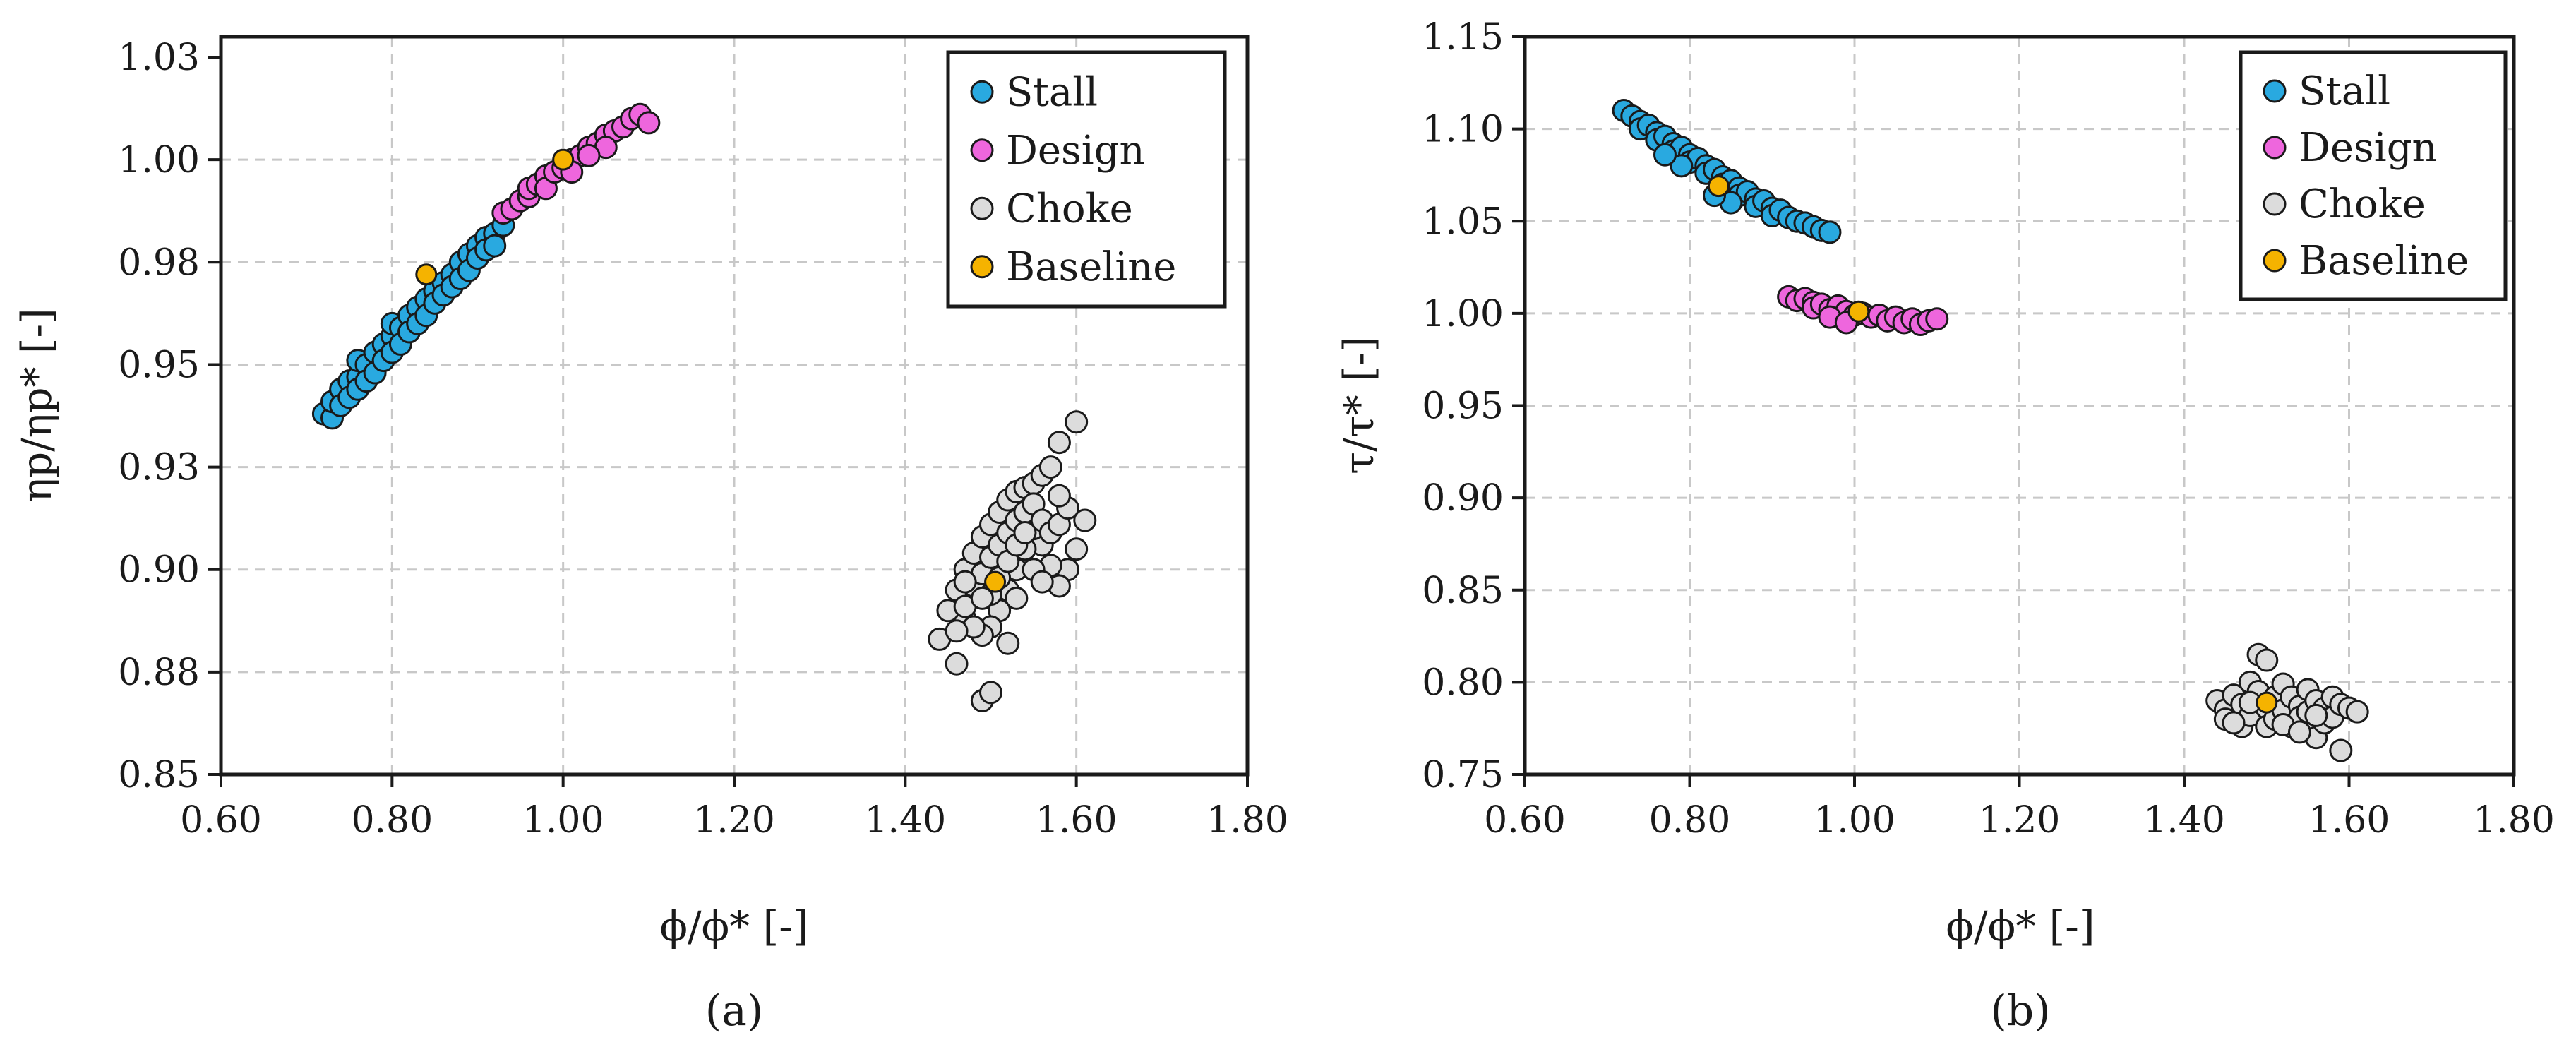  What do you see at coordinates (1525, 820) in the screenshot?
I see `panel-b-x-tick-label: 0.60` at bounding box center [1525, 820].